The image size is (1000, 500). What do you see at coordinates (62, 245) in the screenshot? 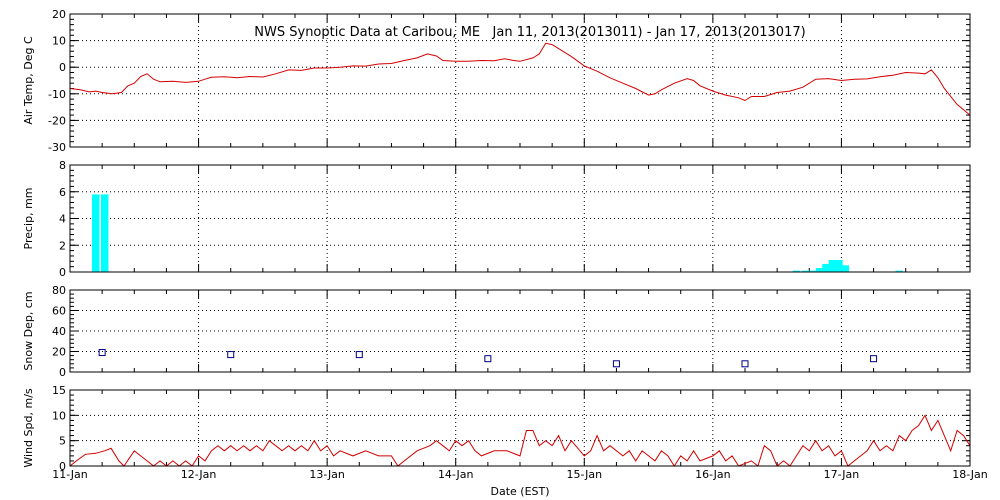
I see `precip-ytick-label: 2` at bounding box center [62, 245].